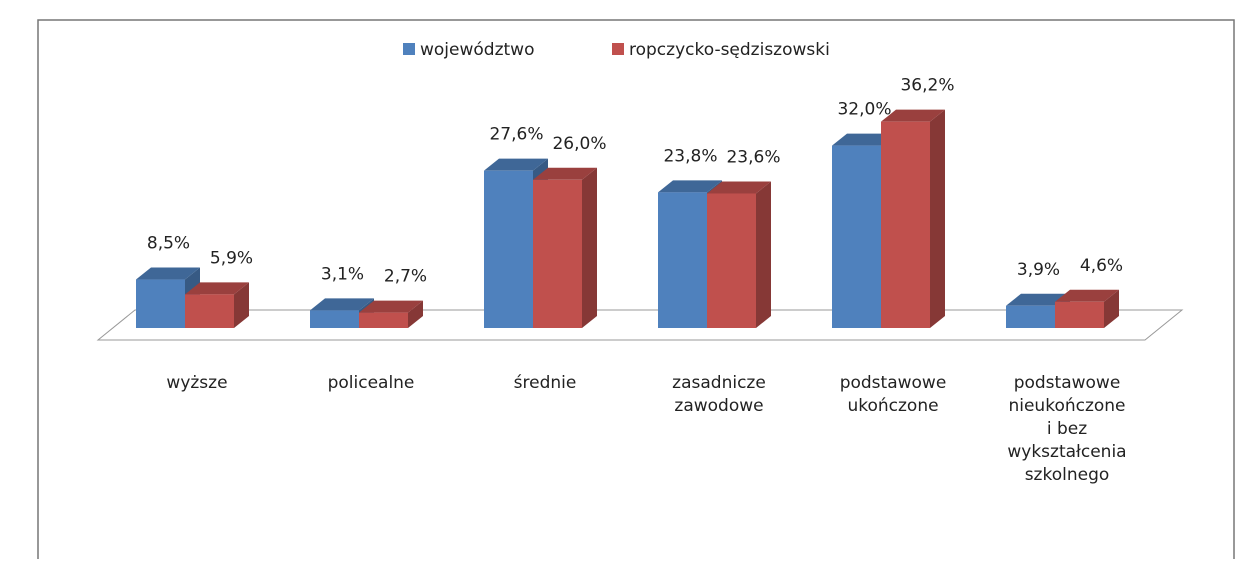  I want to click on value-label: 27,6%, so click(516, 135).